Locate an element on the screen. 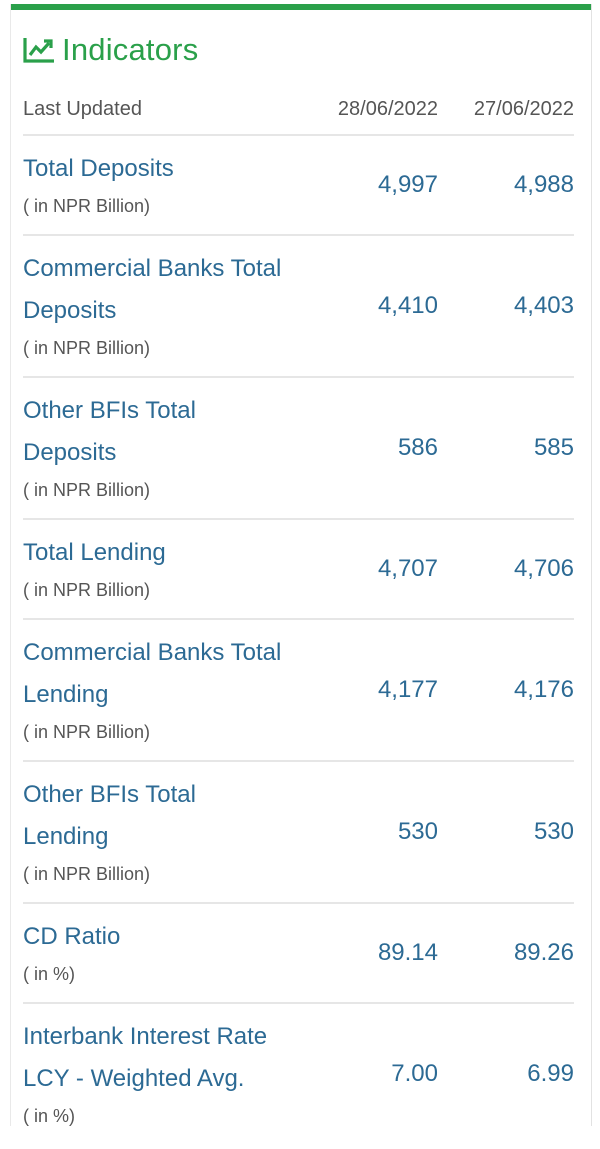 This screenshot has width=600, height=1149. indicator-name-cell: Total Deposits ( in NPR Billion) is located at coordinates (168, 185).